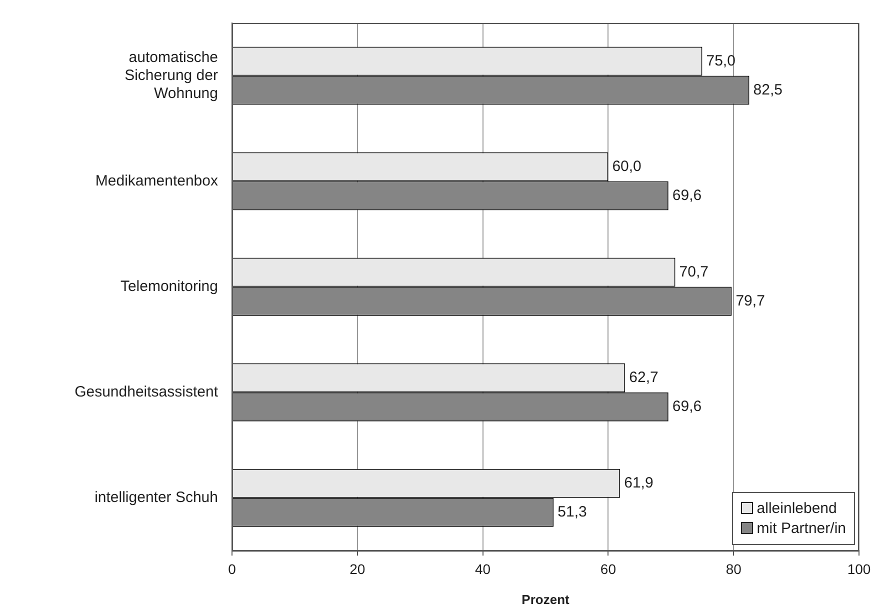 The height and width of the screenshot is (616, 889). Describe the element at coordinates (627, 166) in the screenshot. I see `data-label: 60,0` at that location.